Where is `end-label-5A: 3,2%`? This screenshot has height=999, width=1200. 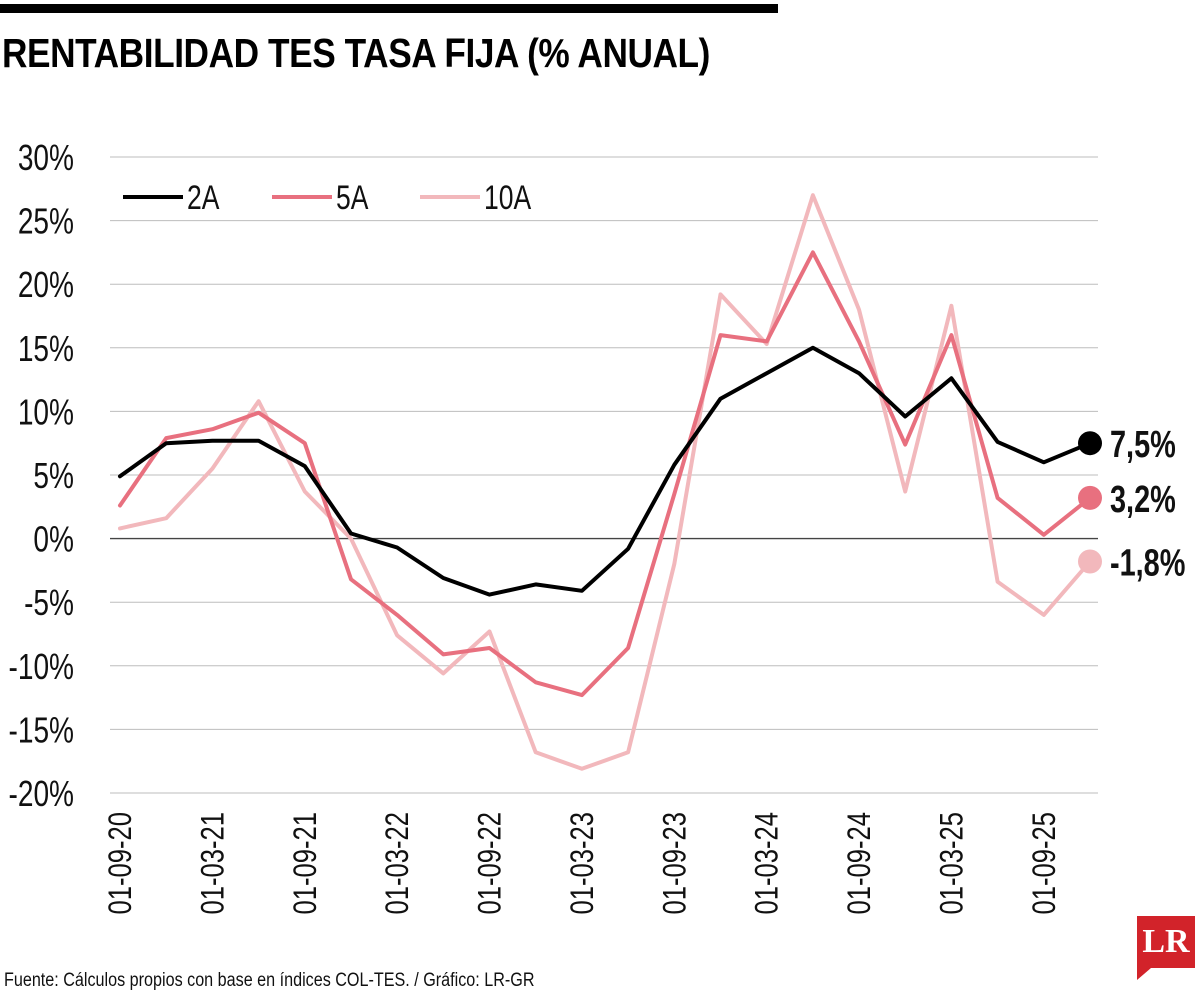 end-label-5A: 3,2% is located at coordinates (1143, 499).